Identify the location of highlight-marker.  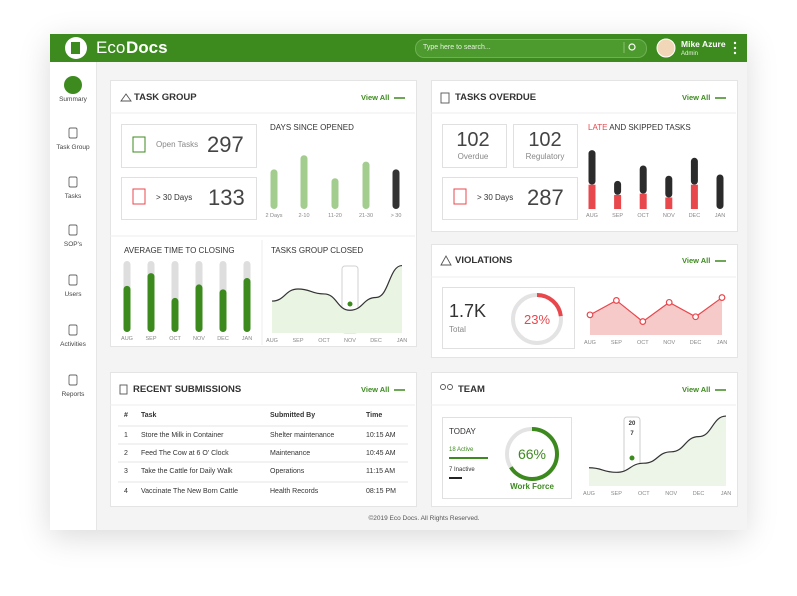
(350, 304).